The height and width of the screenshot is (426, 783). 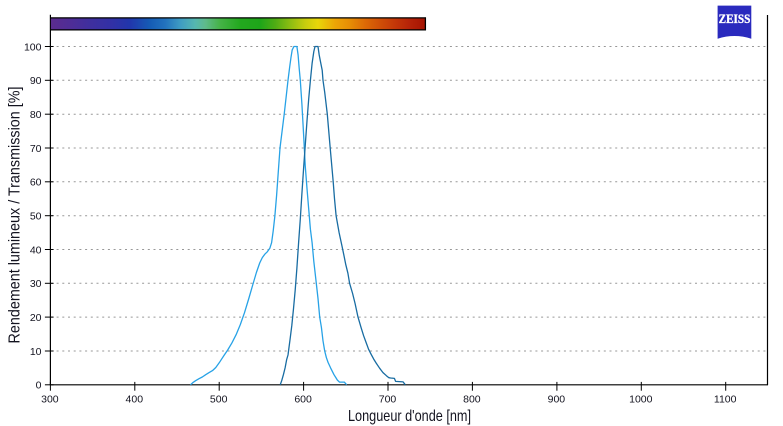 What do you see at coordinates (135, 400) in the screenshot?
I see `svg-text: 400` at bounding box center [135, 400].